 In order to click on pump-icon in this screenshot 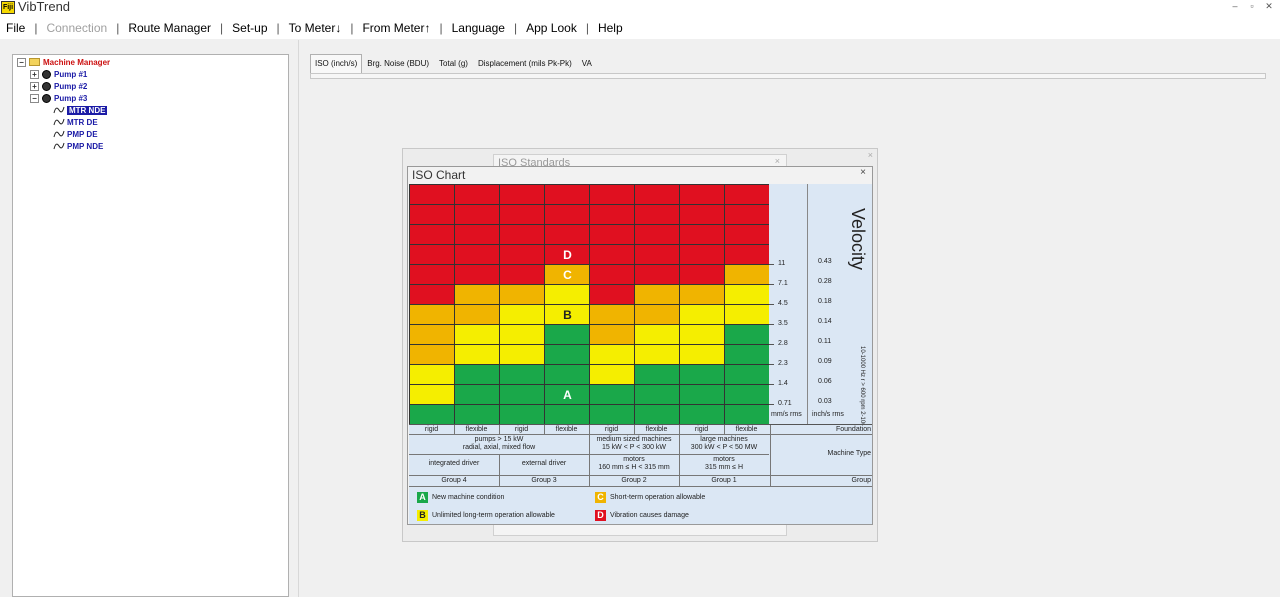, I will do `click(46, 98)`.